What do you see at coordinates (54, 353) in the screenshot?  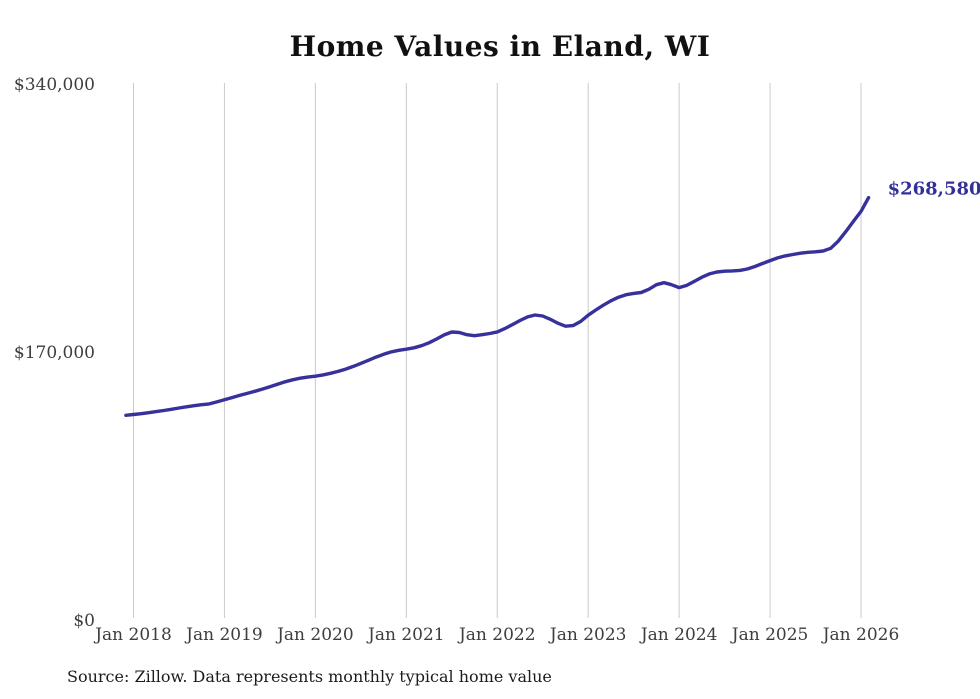 I see `y-tick-label: $170,000` at bounding box center [54, 353].